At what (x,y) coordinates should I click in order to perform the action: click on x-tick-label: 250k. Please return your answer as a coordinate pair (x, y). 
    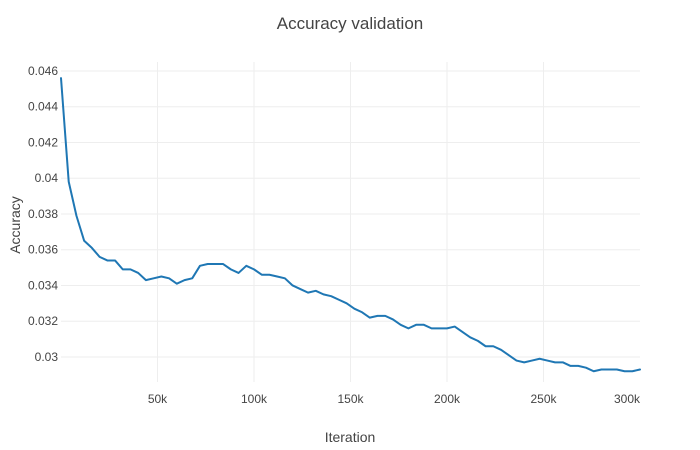
    Looking at the image, I should click on (543, 399).